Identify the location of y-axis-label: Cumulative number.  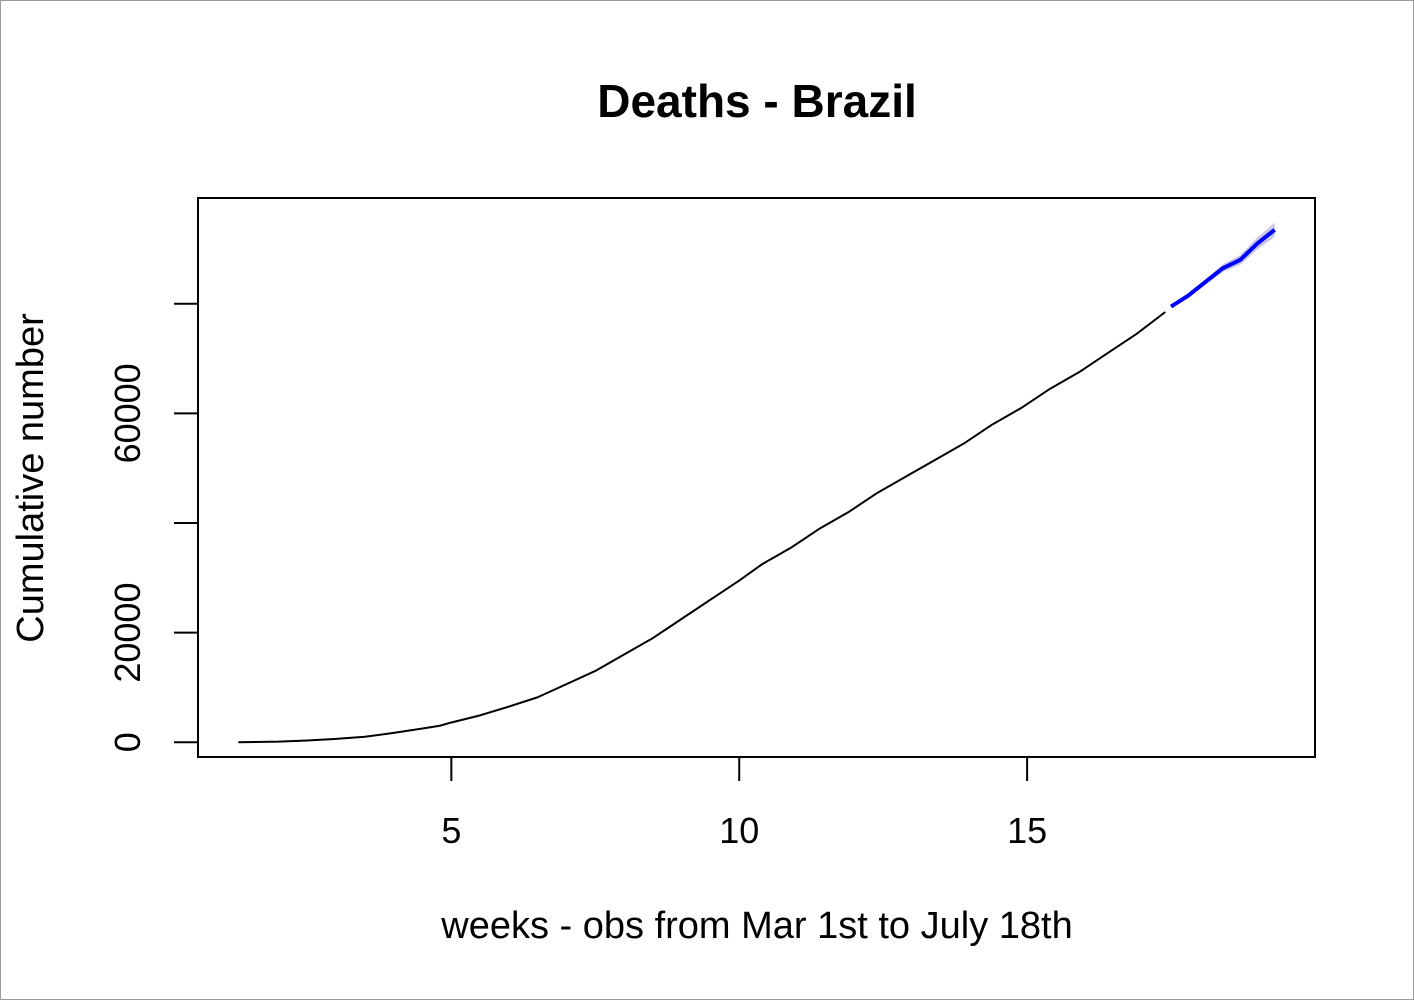
(31, 478).